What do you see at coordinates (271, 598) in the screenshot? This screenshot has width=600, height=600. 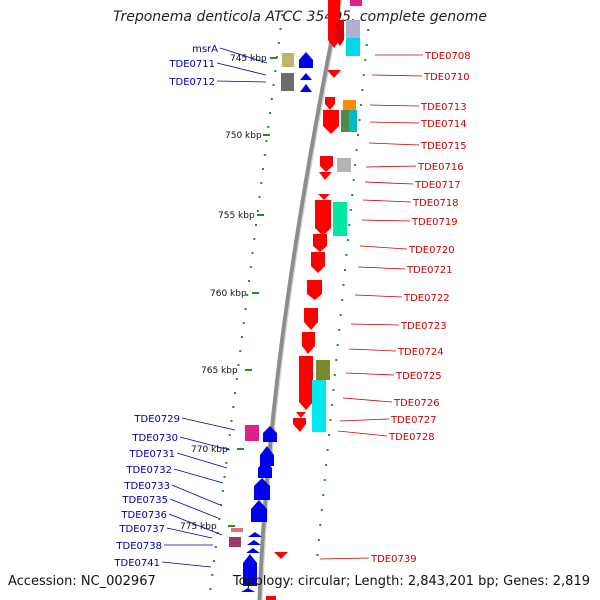 I see `gene-box-bottom` at bounding box center [271, 598].